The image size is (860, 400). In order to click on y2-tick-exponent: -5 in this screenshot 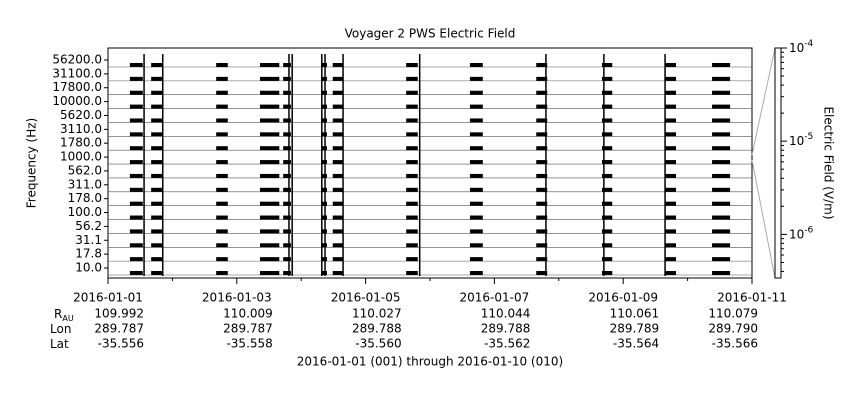, I will do `click(808, 137)`.